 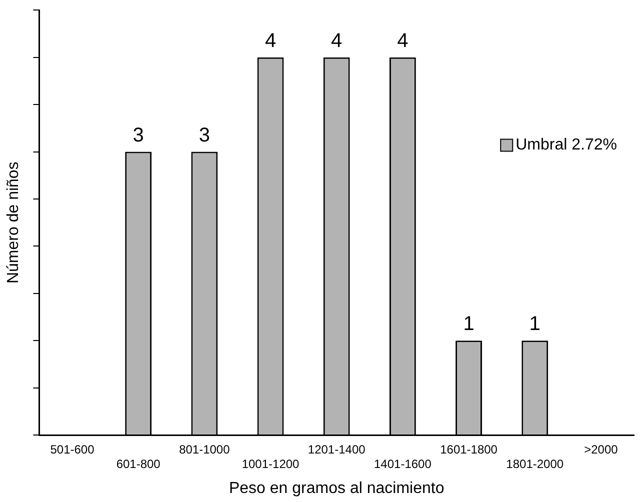 What do you see at coordinates (566, 145) in the screenshot?
I see `legend-label: Umbral 2.72%` at bounding box center [566, 145].